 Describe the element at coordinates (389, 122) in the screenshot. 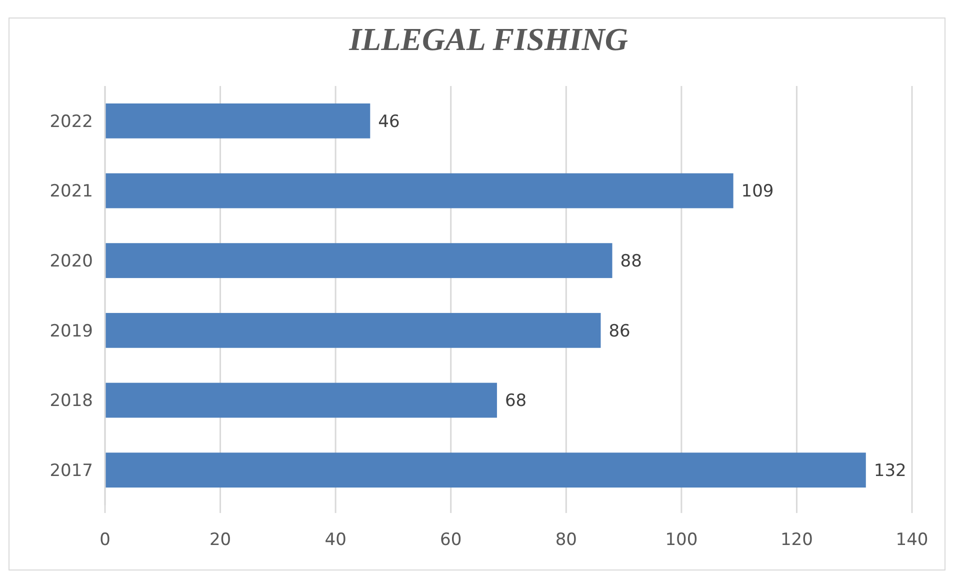

I see `data-label: 46` at that location.